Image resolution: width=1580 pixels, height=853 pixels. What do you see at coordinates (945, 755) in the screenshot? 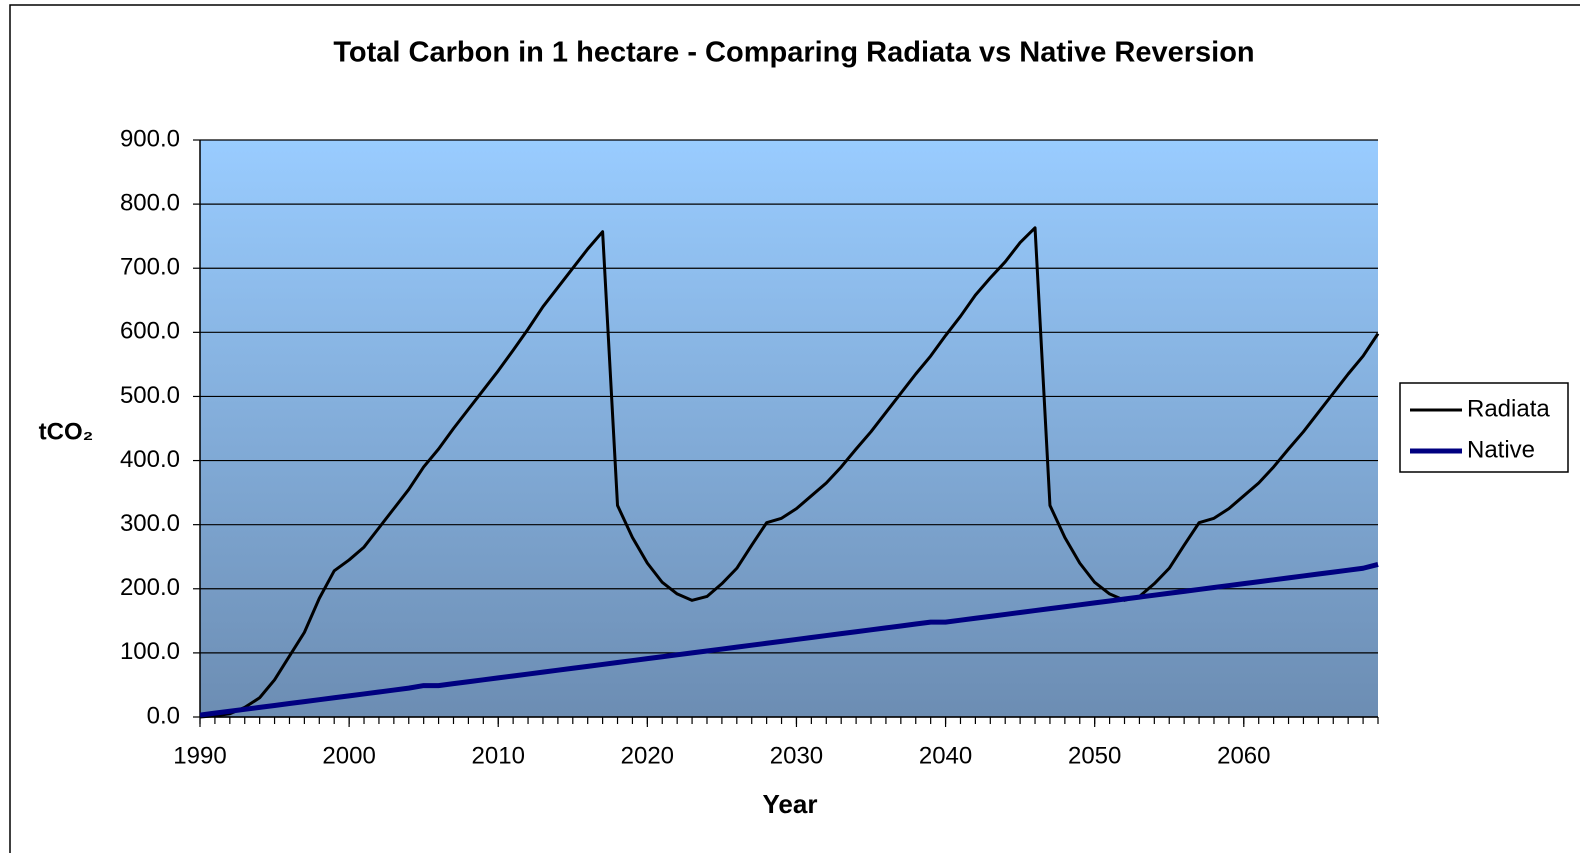
I see `x-tick-label: 2040` at bounding box center [945, 755].